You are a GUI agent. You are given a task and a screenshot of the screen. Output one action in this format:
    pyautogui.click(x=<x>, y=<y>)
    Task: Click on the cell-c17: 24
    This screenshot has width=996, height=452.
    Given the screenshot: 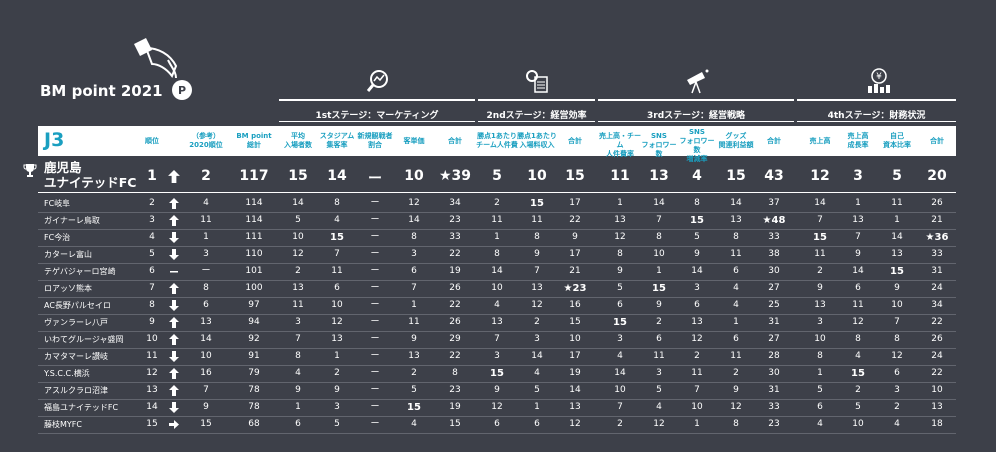 What is the action you would take?
    pyautogui.click(x=937, y=356)
    